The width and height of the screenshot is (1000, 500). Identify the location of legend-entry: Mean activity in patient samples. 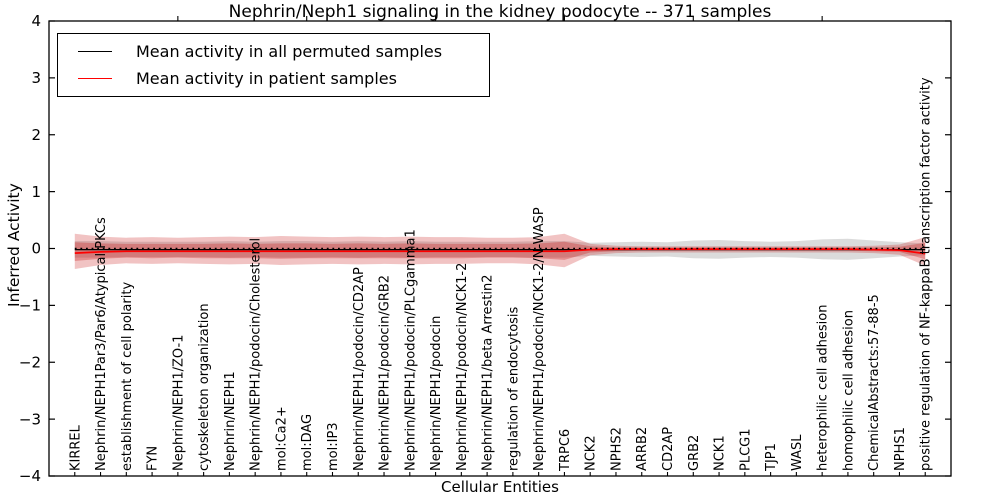
(273, 78).